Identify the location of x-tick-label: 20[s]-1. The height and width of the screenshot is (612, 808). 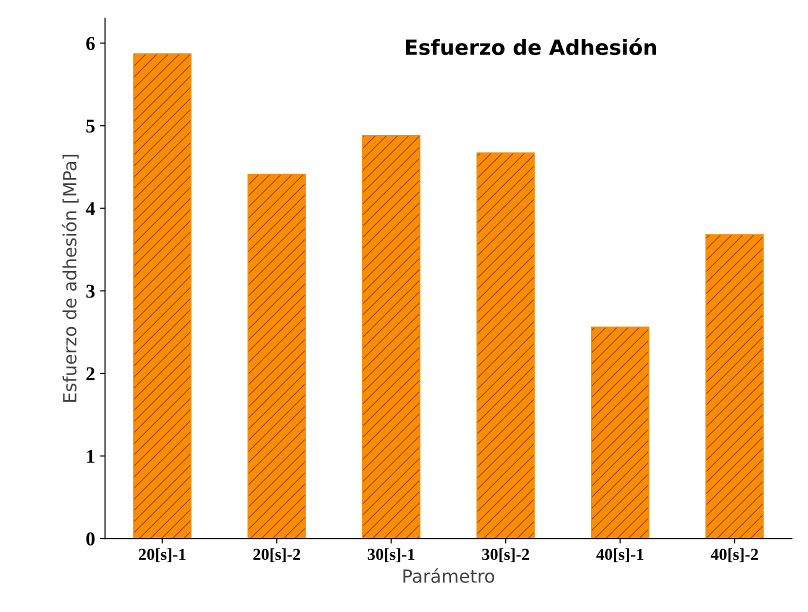
(162, 555).